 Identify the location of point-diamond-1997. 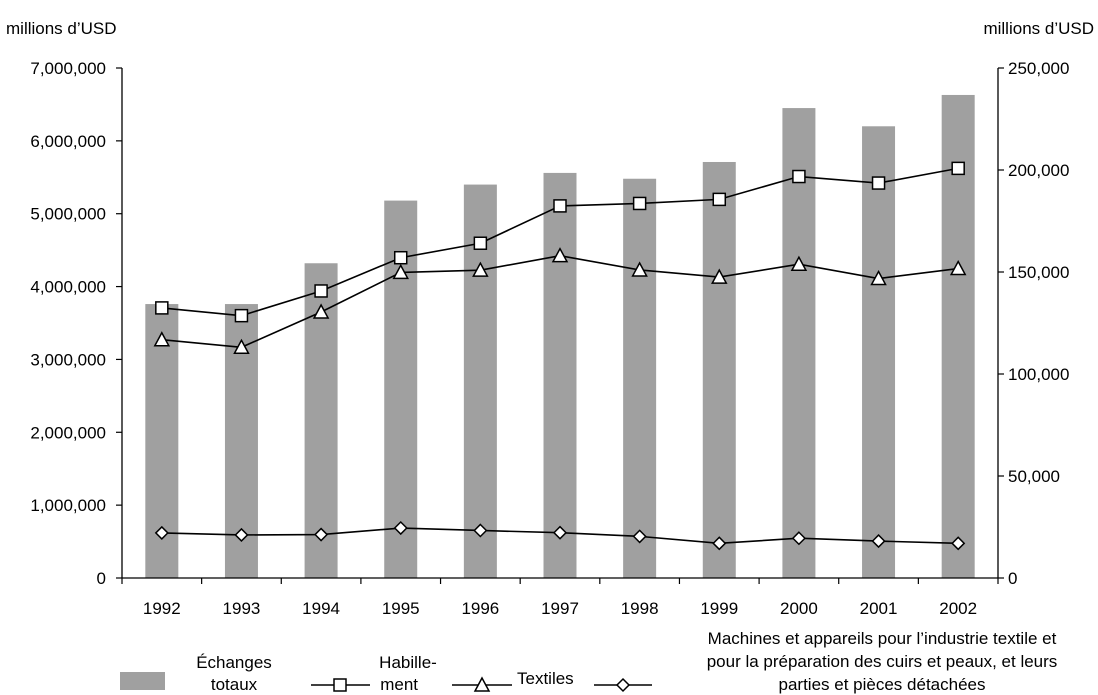
(560, 532).